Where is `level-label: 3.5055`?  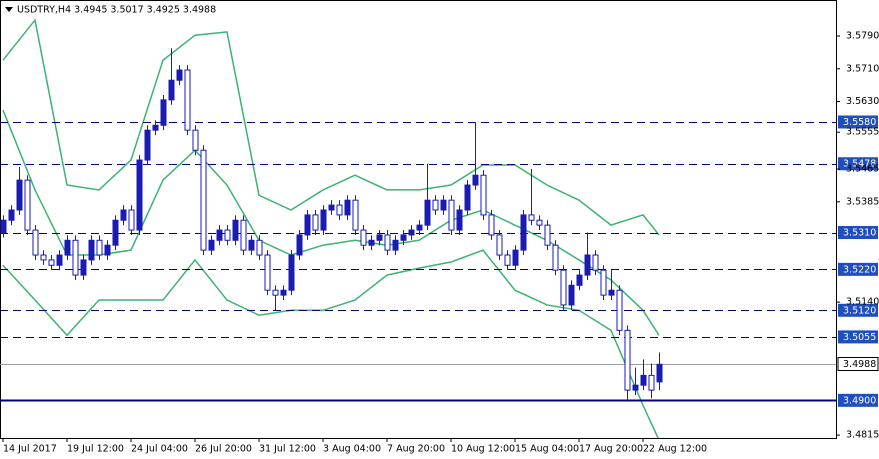
level-label: 3.5055 is located at coordinates (859, 337).